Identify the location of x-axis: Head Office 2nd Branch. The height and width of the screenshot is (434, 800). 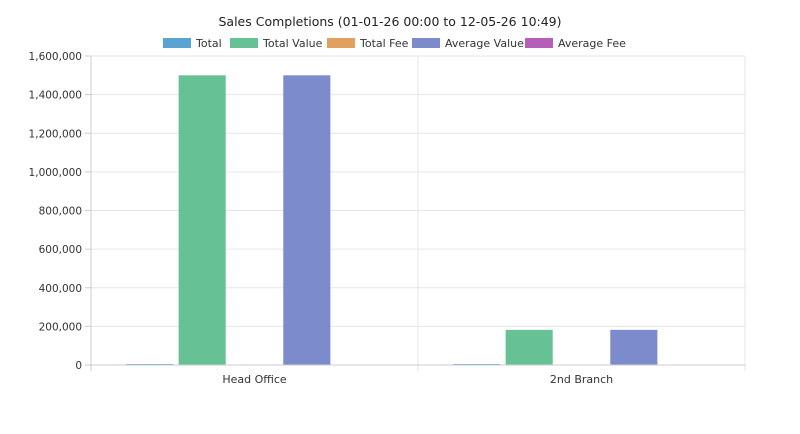
(418, 375).